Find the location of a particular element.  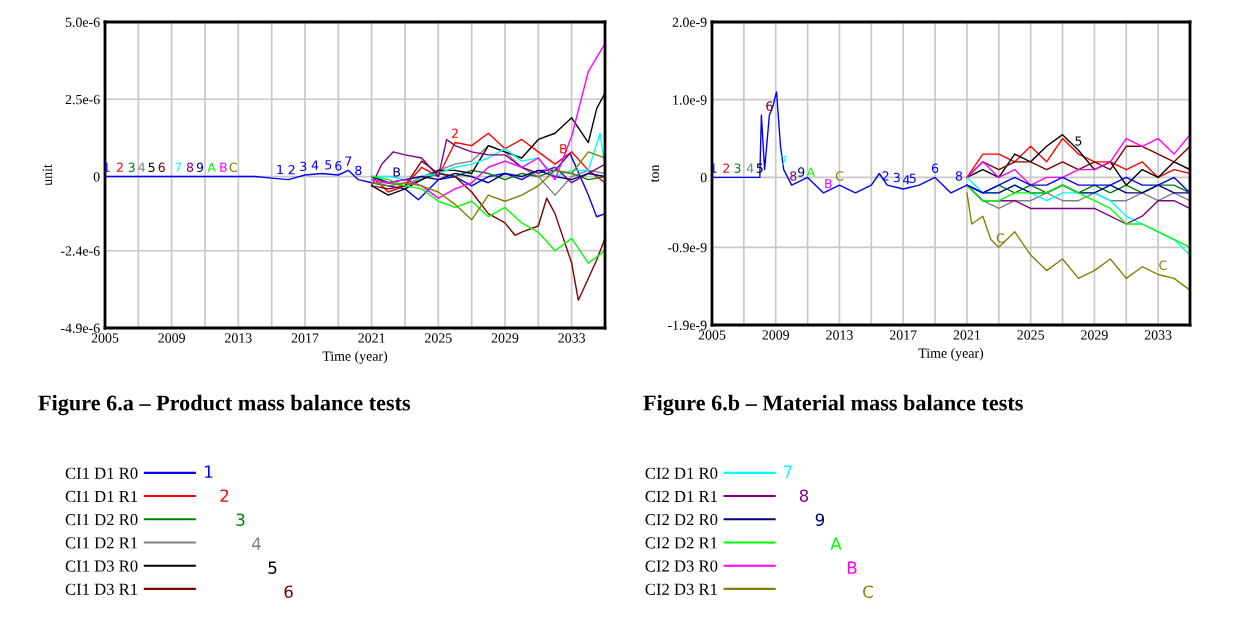

annotation: 1 is located at coordinates (280, 169).